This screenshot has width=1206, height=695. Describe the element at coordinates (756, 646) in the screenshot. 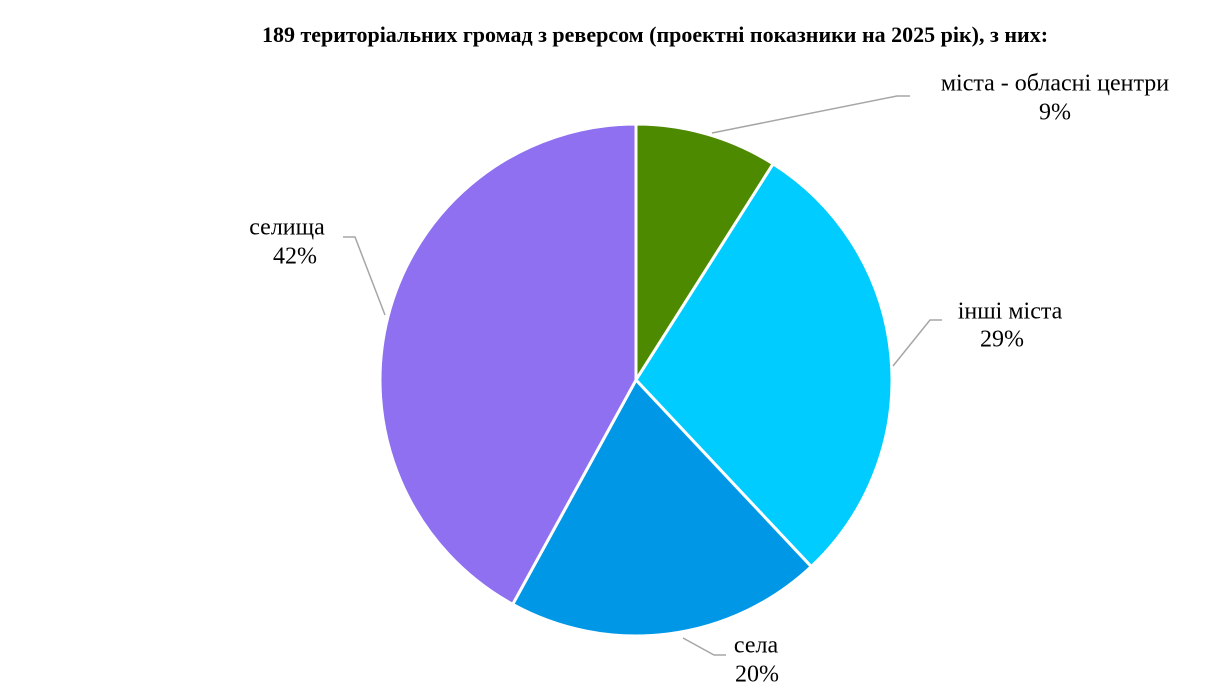

I see `slice-label: села` at that location.